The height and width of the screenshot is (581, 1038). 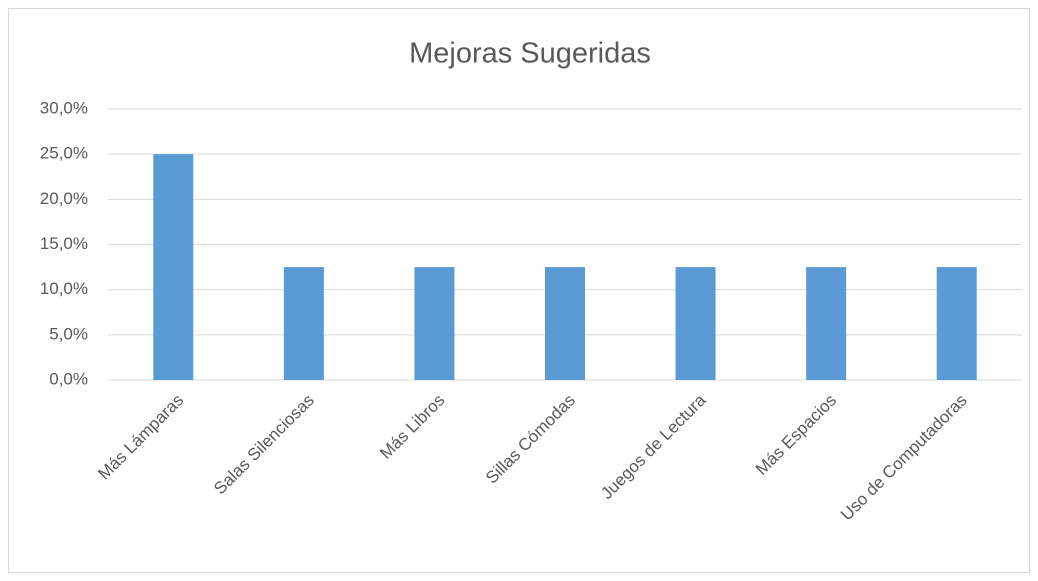 I want to click on y-tick-label: 0,0%, so click(x=68, y=378).